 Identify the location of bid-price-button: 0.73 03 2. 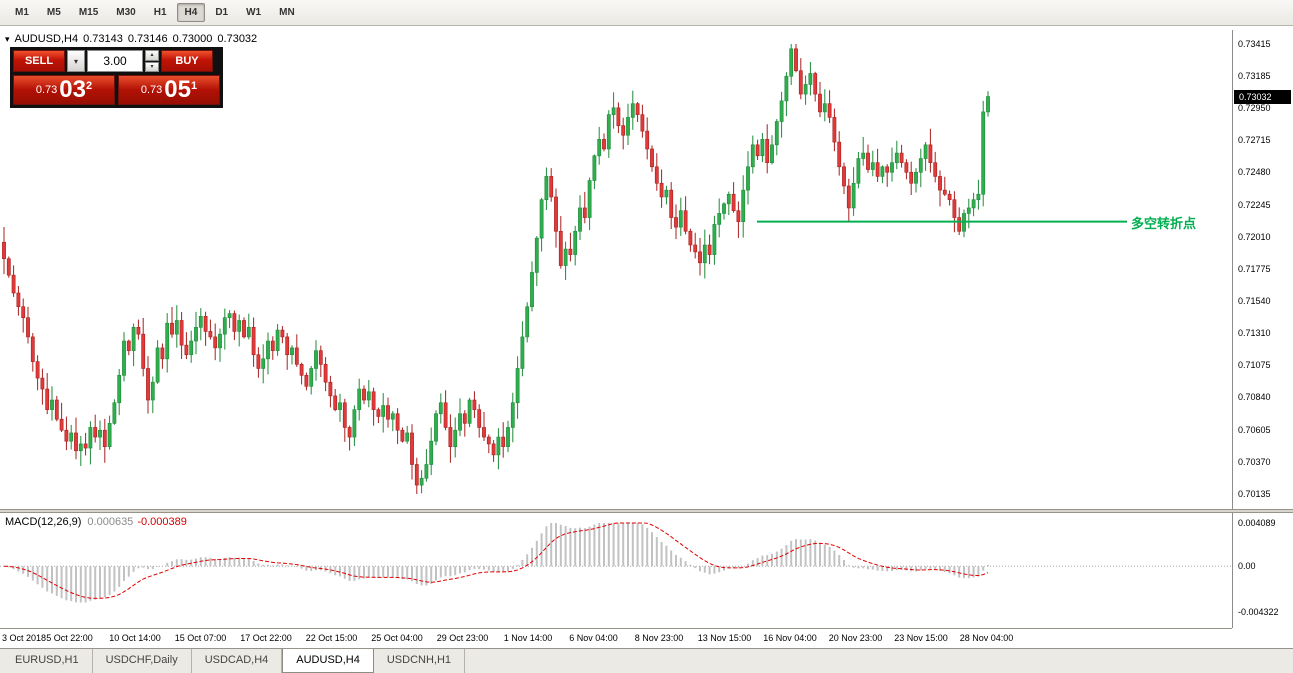
(64, 90).